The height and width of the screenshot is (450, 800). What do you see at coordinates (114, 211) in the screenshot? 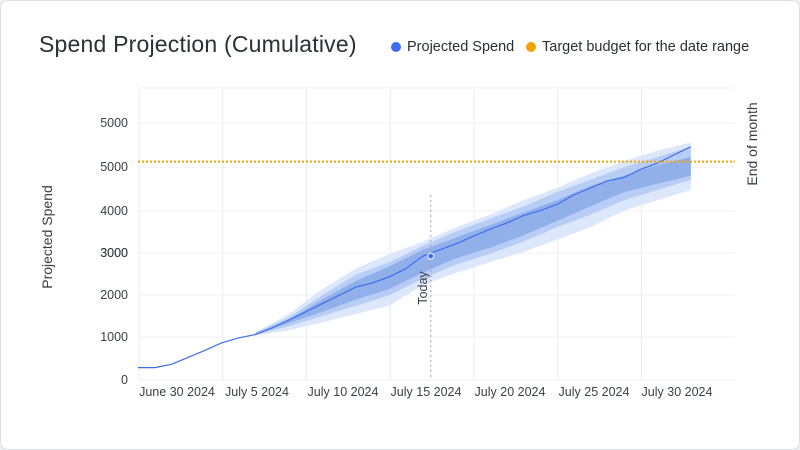
I see `y-tick-label: 4000` at bounding box center [114, 211].